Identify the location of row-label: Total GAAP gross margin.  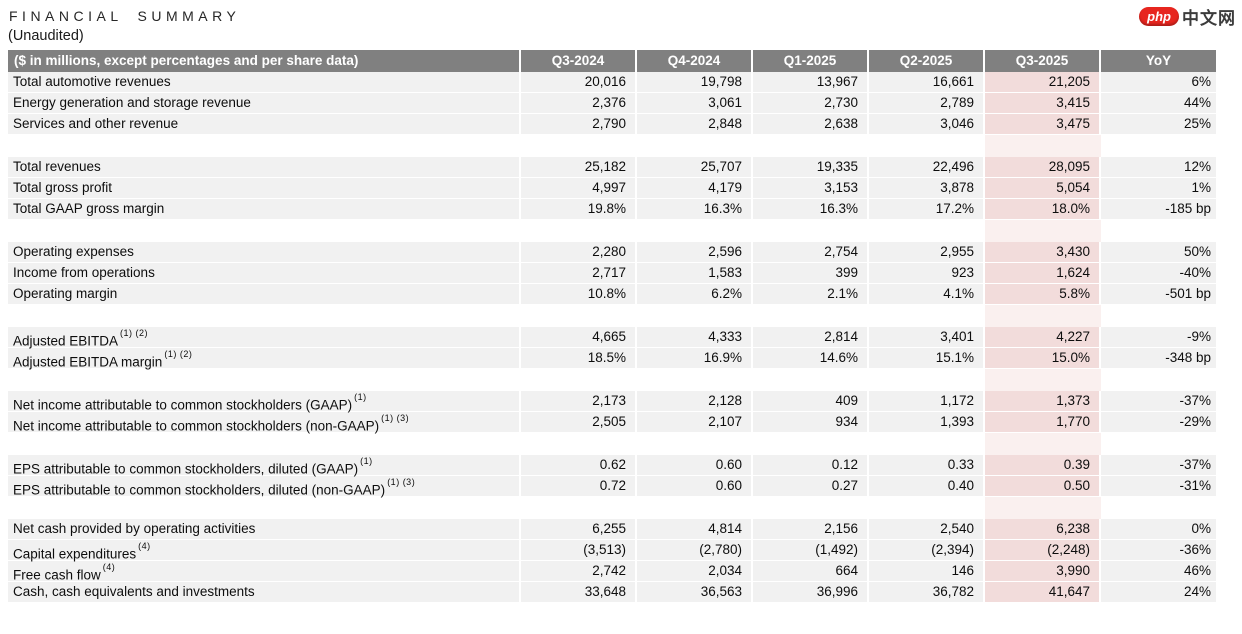
(264, 209).